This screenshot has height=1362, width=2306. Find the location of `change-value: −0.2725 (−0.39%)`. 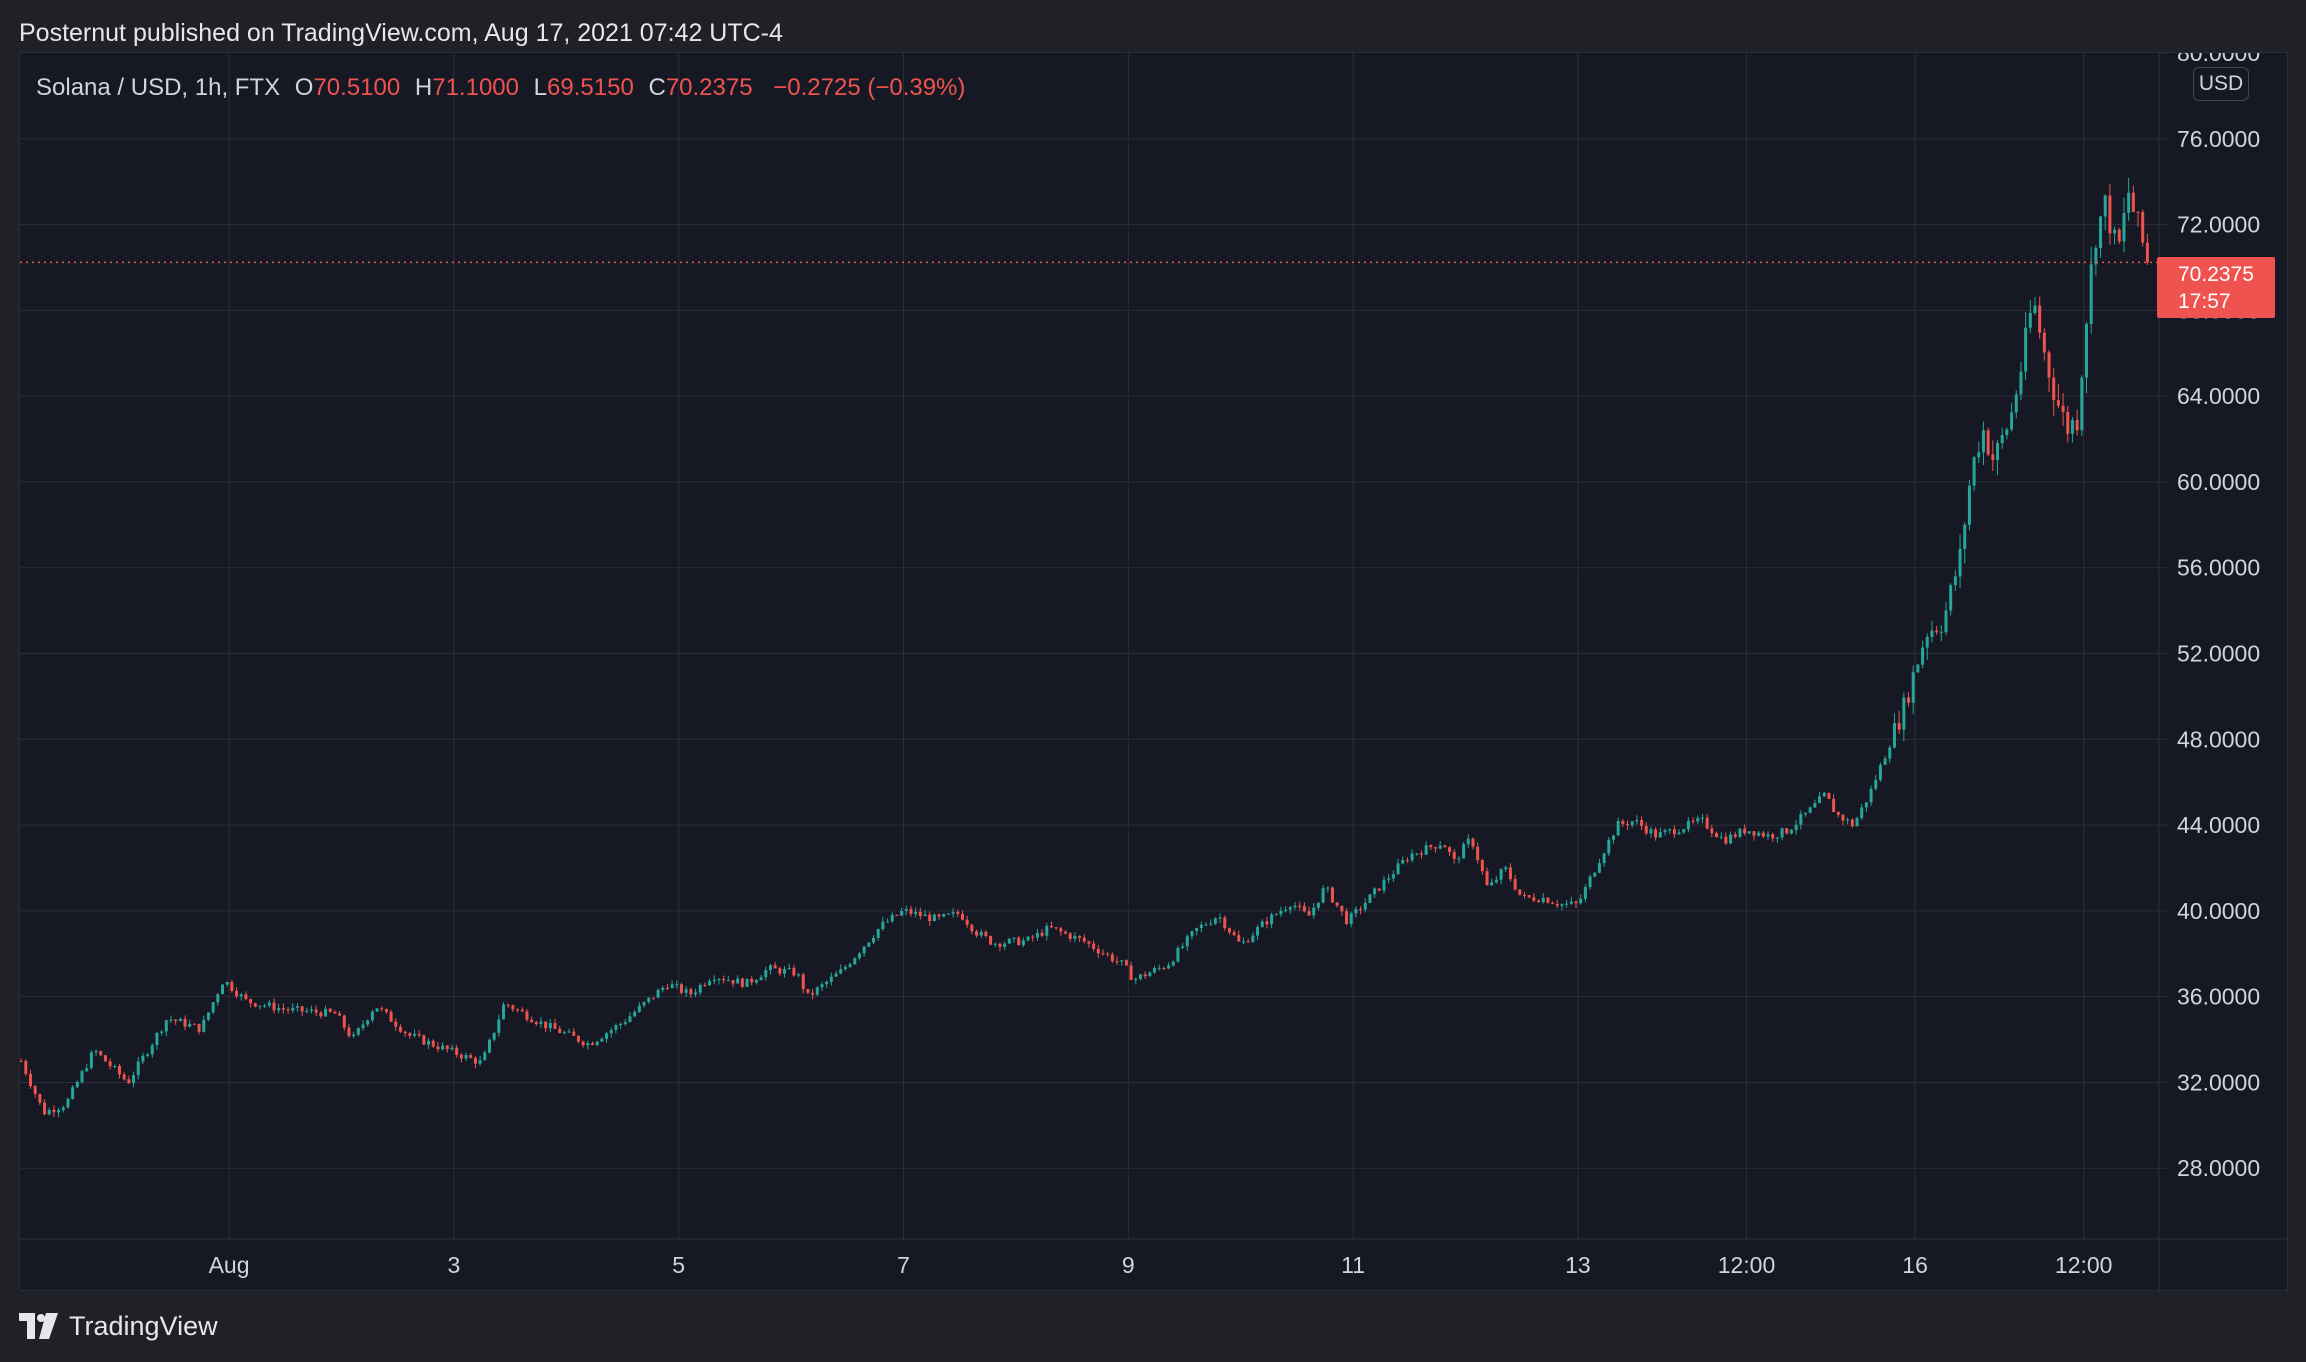

change-value: −0.2725 (−0.39%) is located at coordinates (869, 87).